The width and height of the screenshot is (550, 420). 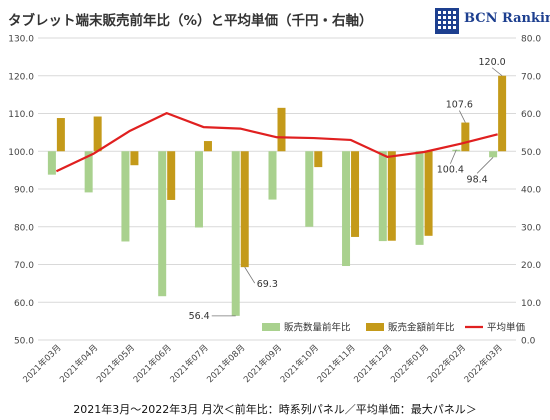 I want to click on x-axis-category-label: 2021年03月, so click(x=42, y=363).